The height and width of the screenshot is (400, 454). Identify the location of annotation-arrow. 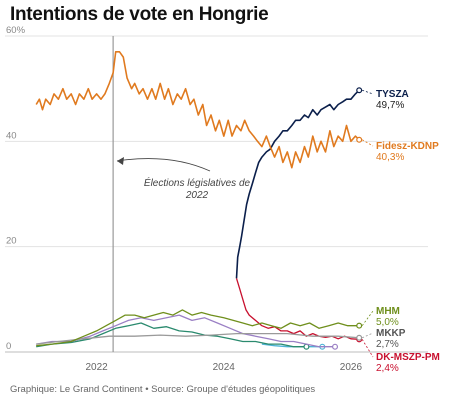
(163, 165).